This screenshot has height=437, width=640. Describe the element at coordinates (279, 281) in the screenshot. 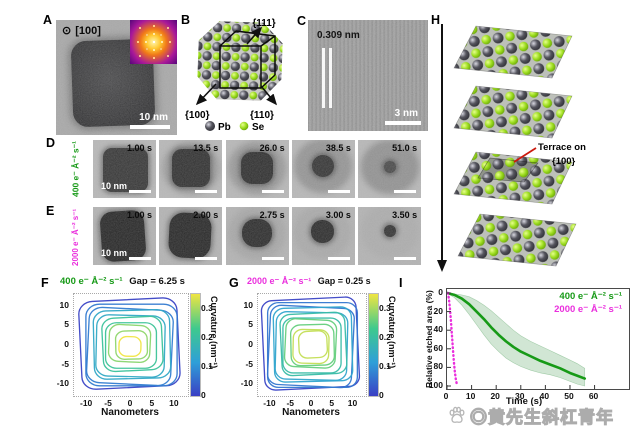

I see `panel-g-dose: 2000 e⁻ Å⁻² s⁻¹` at that location.